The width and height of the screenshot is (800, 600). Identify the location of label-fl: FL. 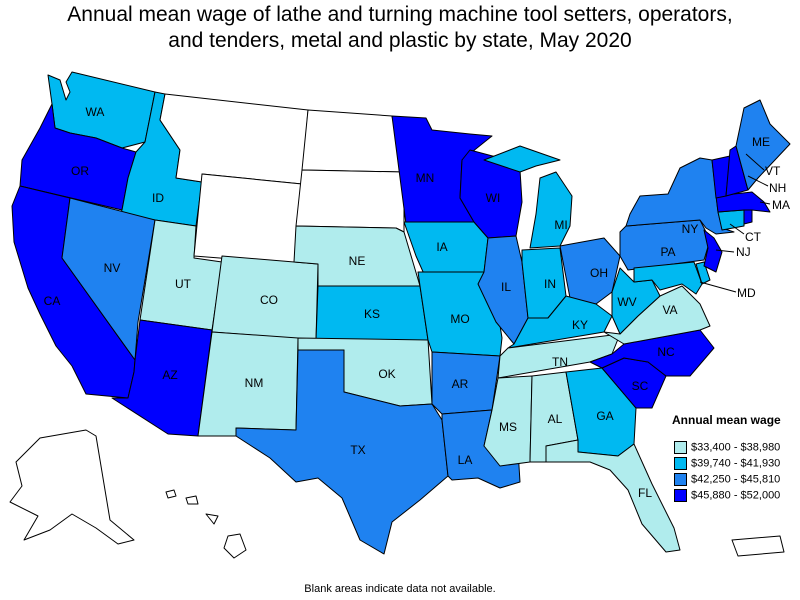
(645, 493).